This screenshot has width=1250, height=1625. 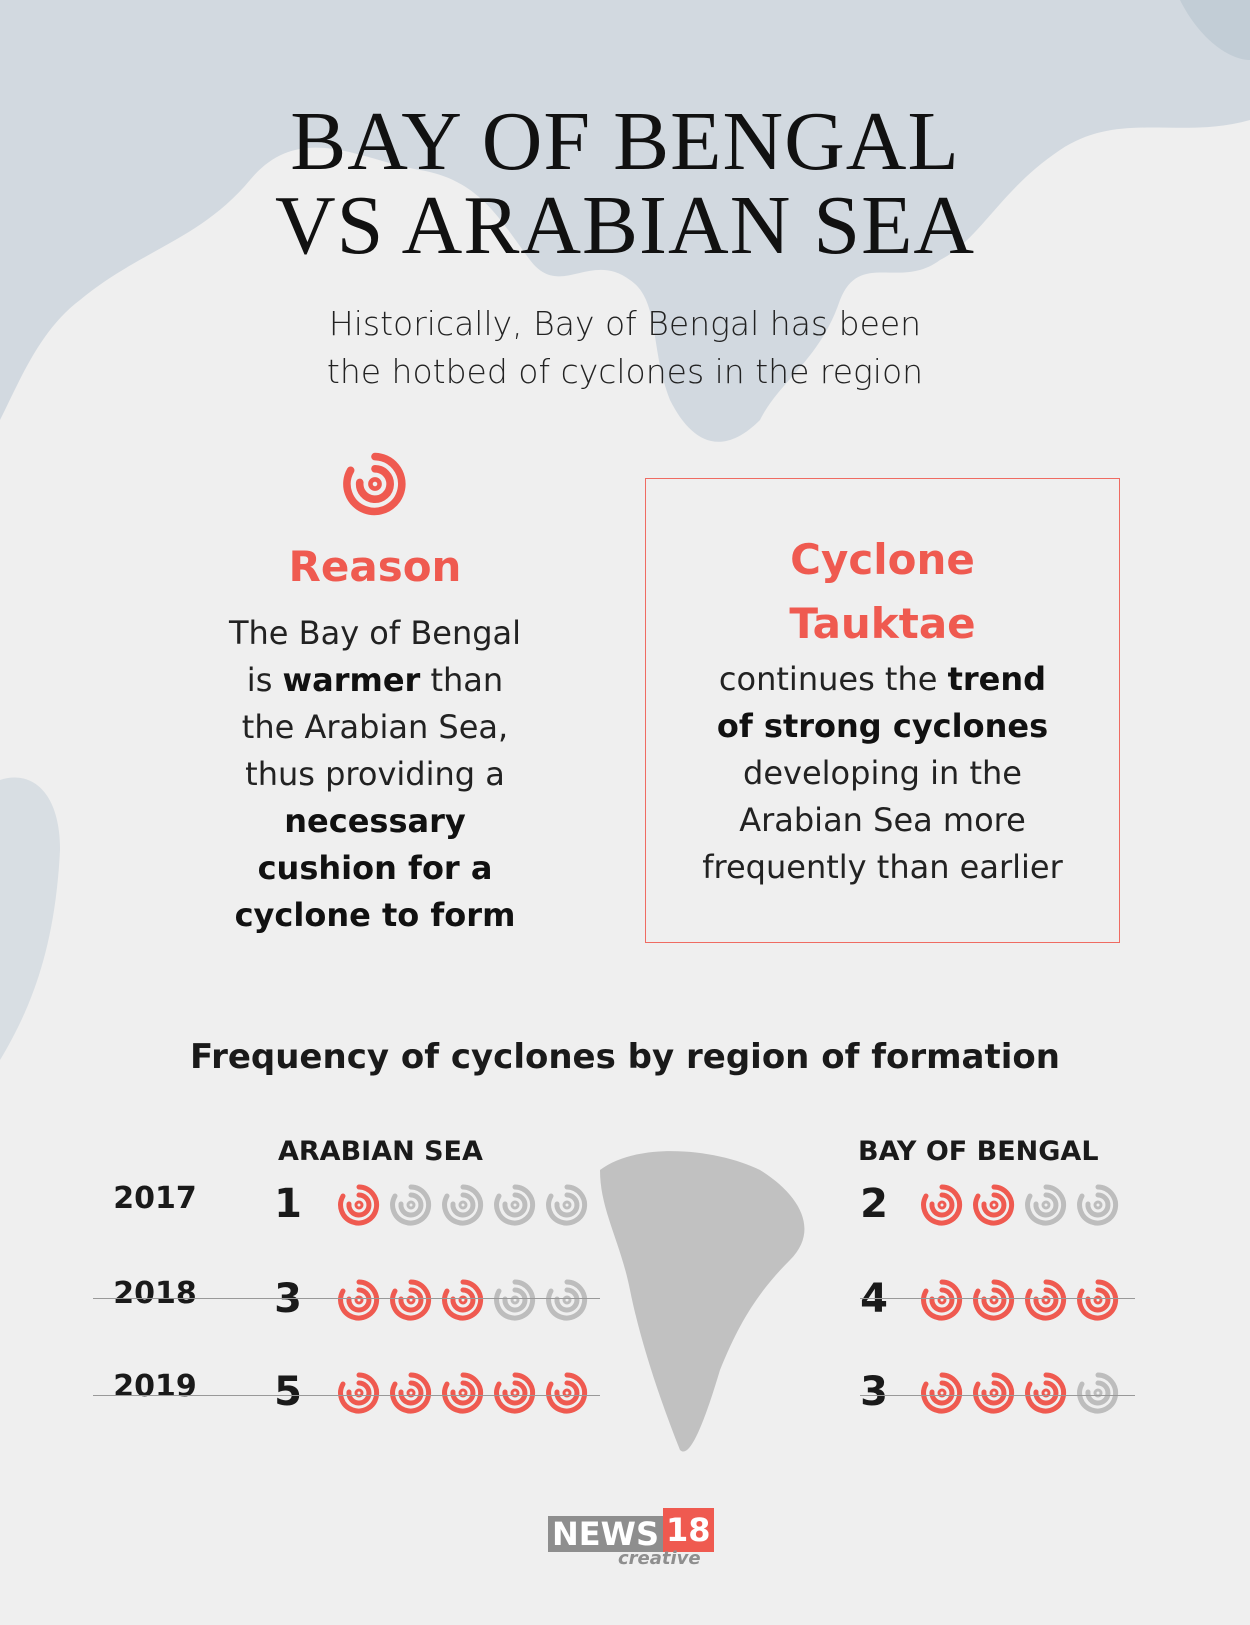 What do you see at coordinates (874, 1392) in the screenshot?
I see `bay-of-bengal-count: 3` at bounding box center [874, 1392].